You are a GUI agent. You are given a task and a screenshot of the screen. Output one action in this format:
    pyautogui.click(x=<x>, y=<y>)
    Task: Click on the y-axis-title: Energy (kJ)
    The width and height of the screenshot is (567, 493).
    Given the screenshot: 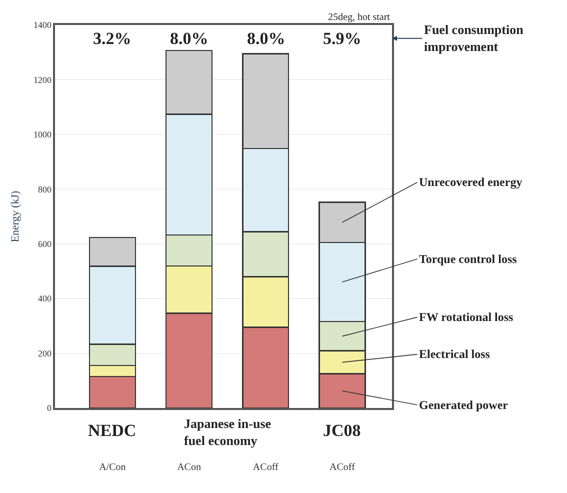 What is the action you would take?
    pyautogui.click(x=16, y=216)
    